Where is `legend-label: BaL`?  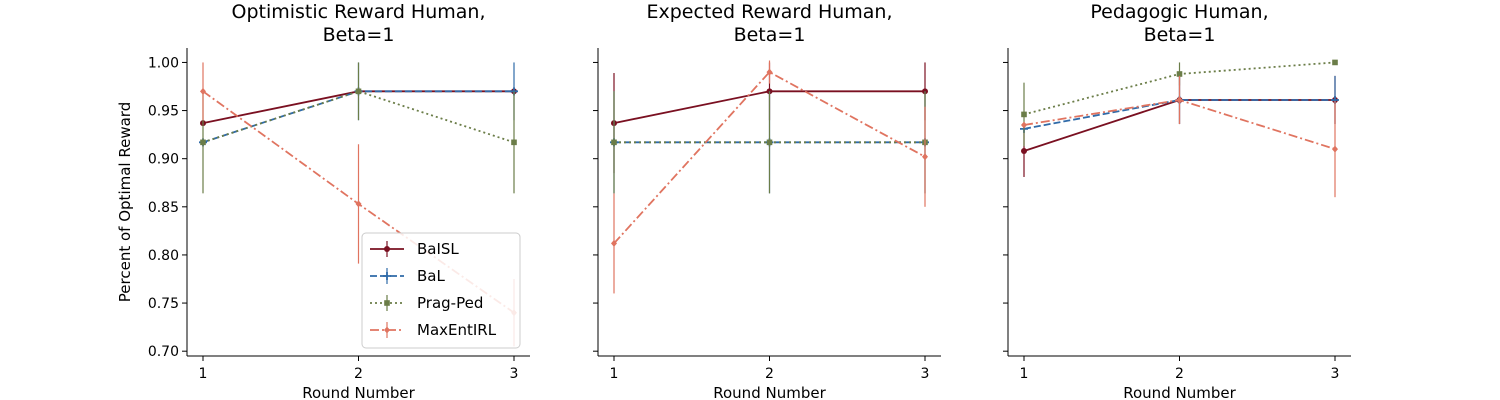 legend-label: BaL is located at coordinates (431, 276).